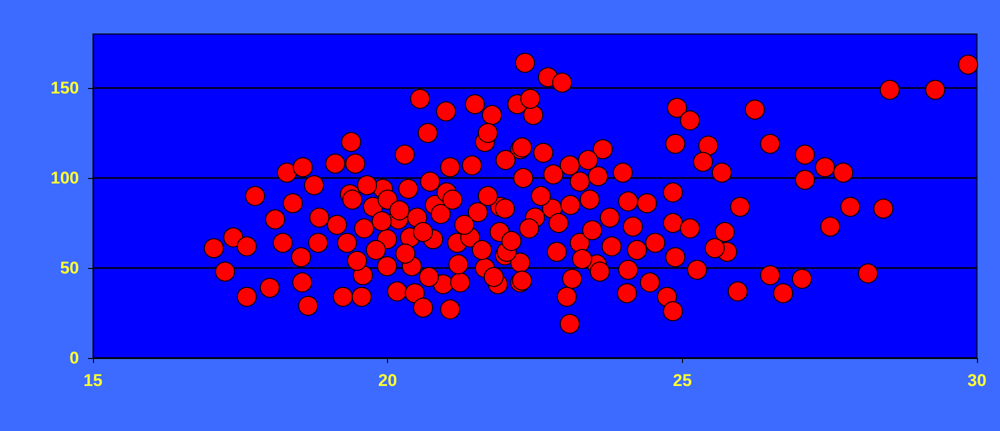 The height and width of the screenshot is (431, 1000). I want to click on y-tick-label: 150, so click(64, 88).